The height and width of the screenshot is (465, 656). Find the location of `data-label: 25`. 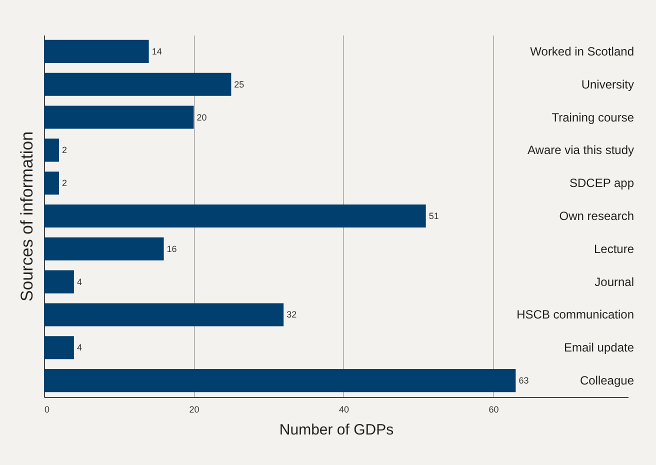

data-label: 25 is located at coordinates (239, 84).